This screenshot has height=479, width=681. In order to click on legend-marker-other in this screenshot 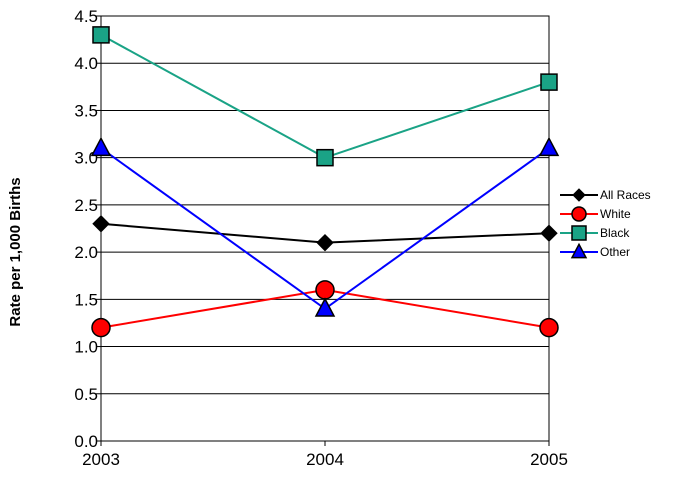, I will do `click(579, 250)`.